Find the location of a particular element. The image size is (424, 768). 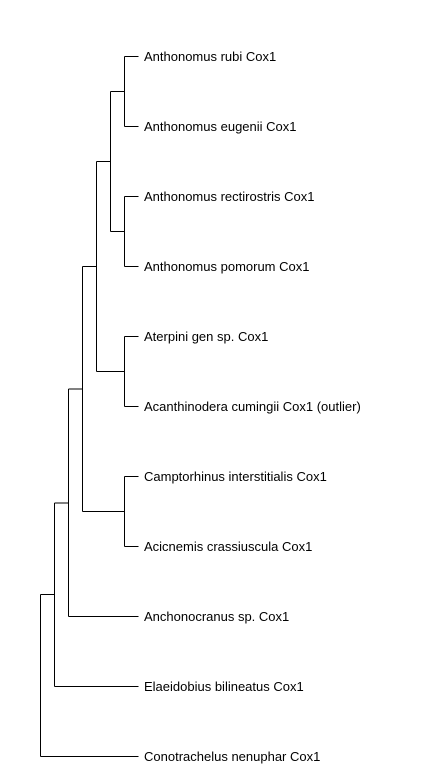

tip-label-acicnemis-crassiuscula: Acicnemis crassiuscula Cox1 is located at coordinates (228, 546).